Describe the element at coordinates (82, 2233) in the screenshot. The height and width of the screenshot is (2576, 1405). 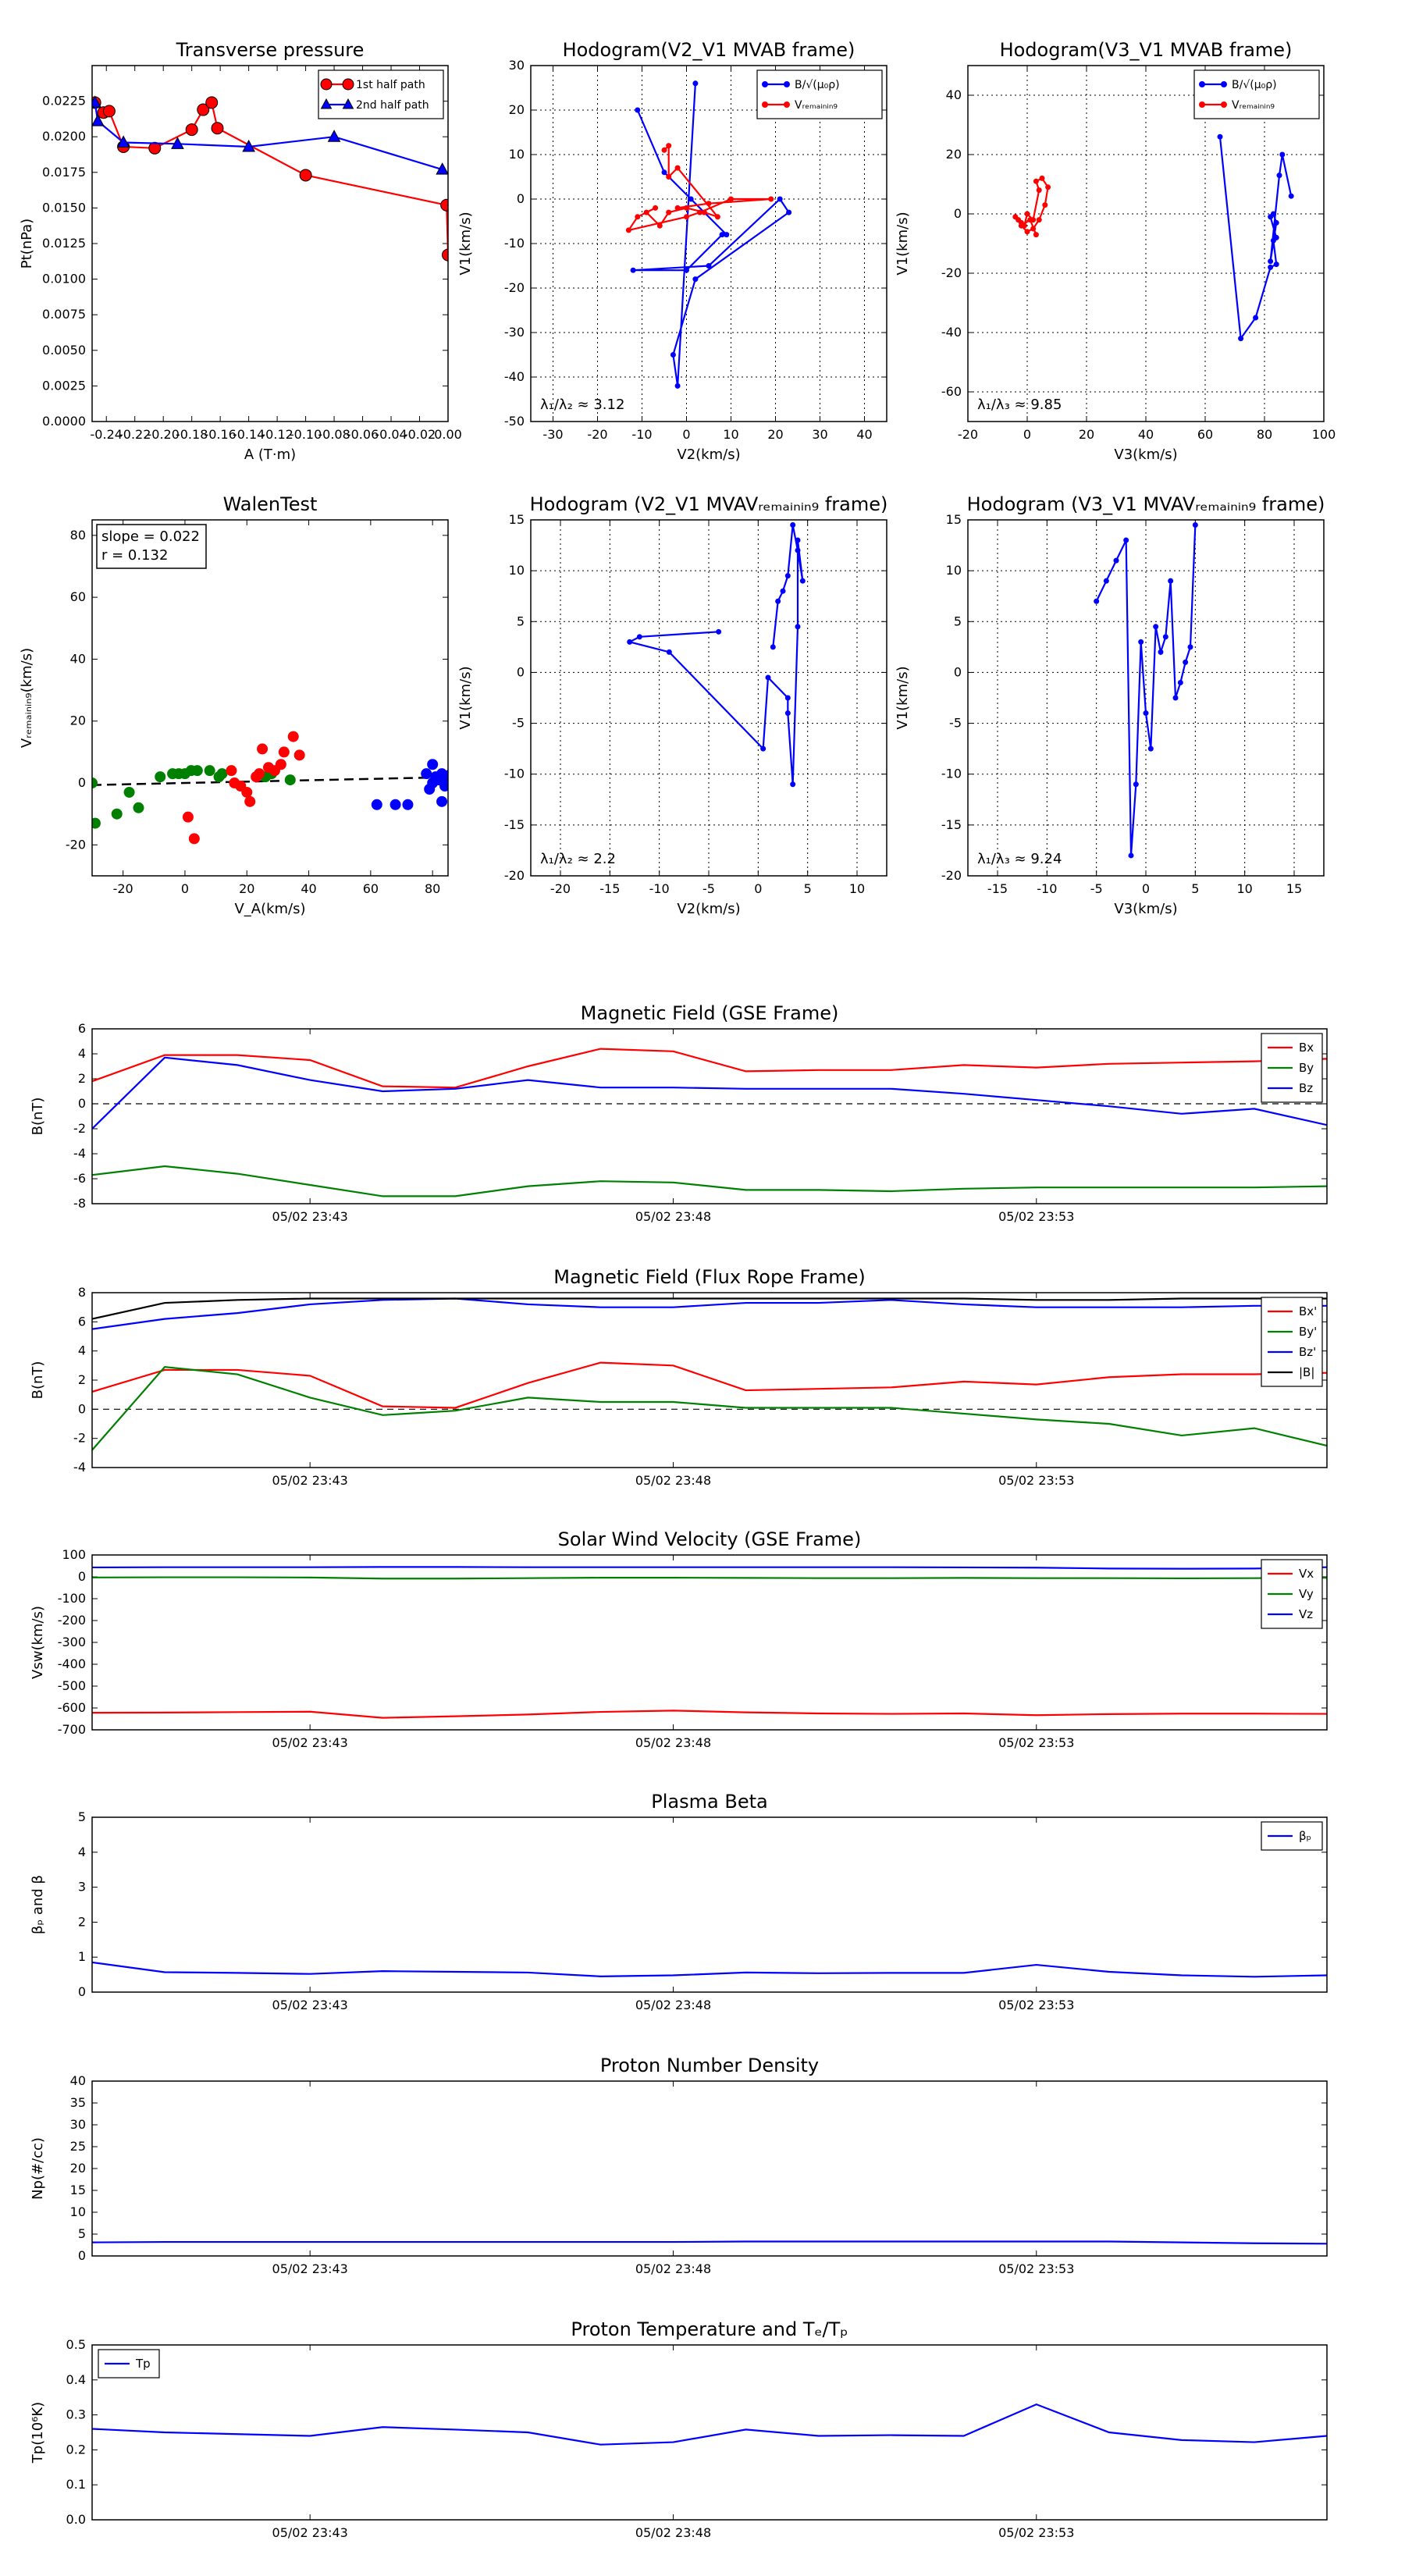
I see `y-tick-label: 5` at that location.